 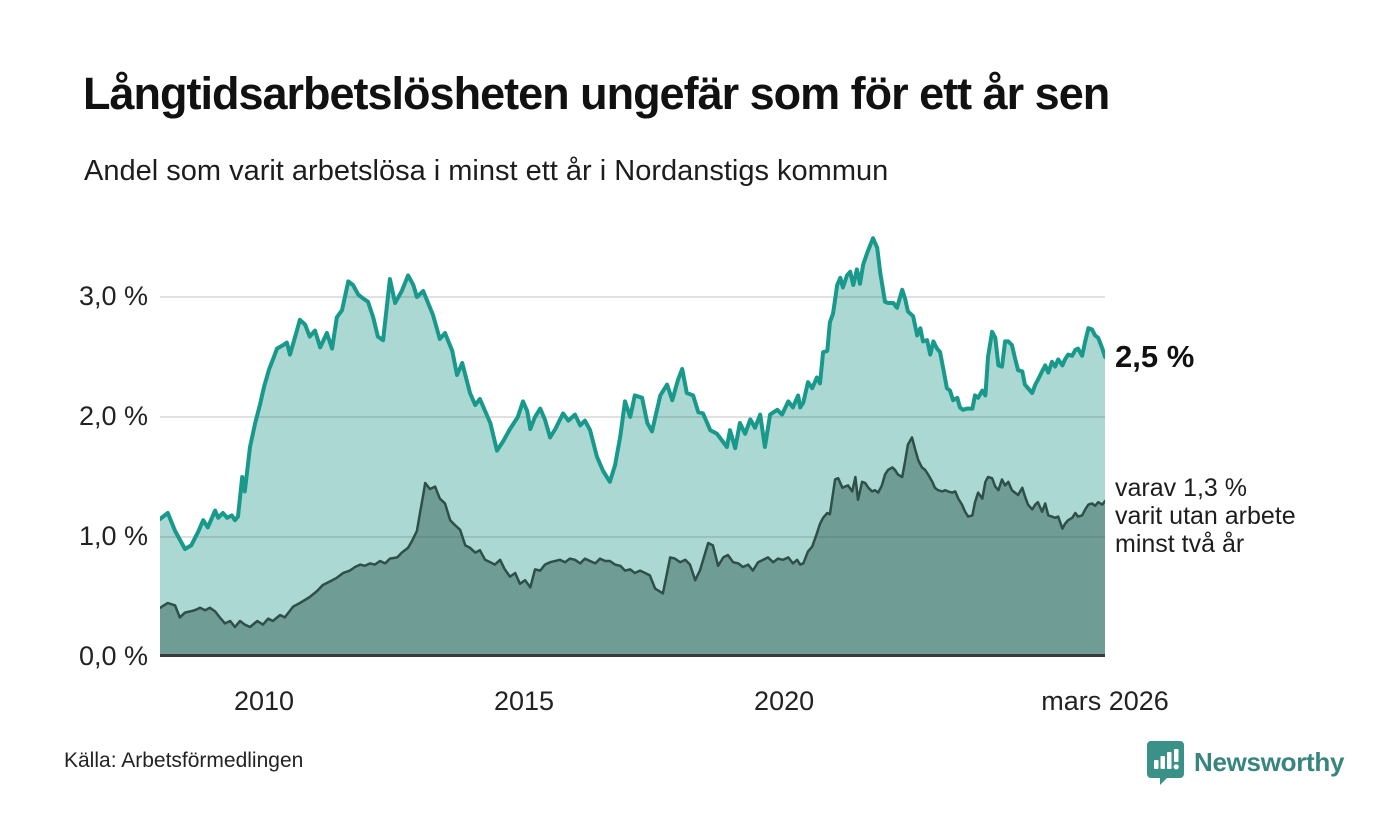 What do you see at coordinates (1269, 762) in the screenshot?
I see `newsworthy-brand-text: Newsworthy` at bounding box center [1269, 762].